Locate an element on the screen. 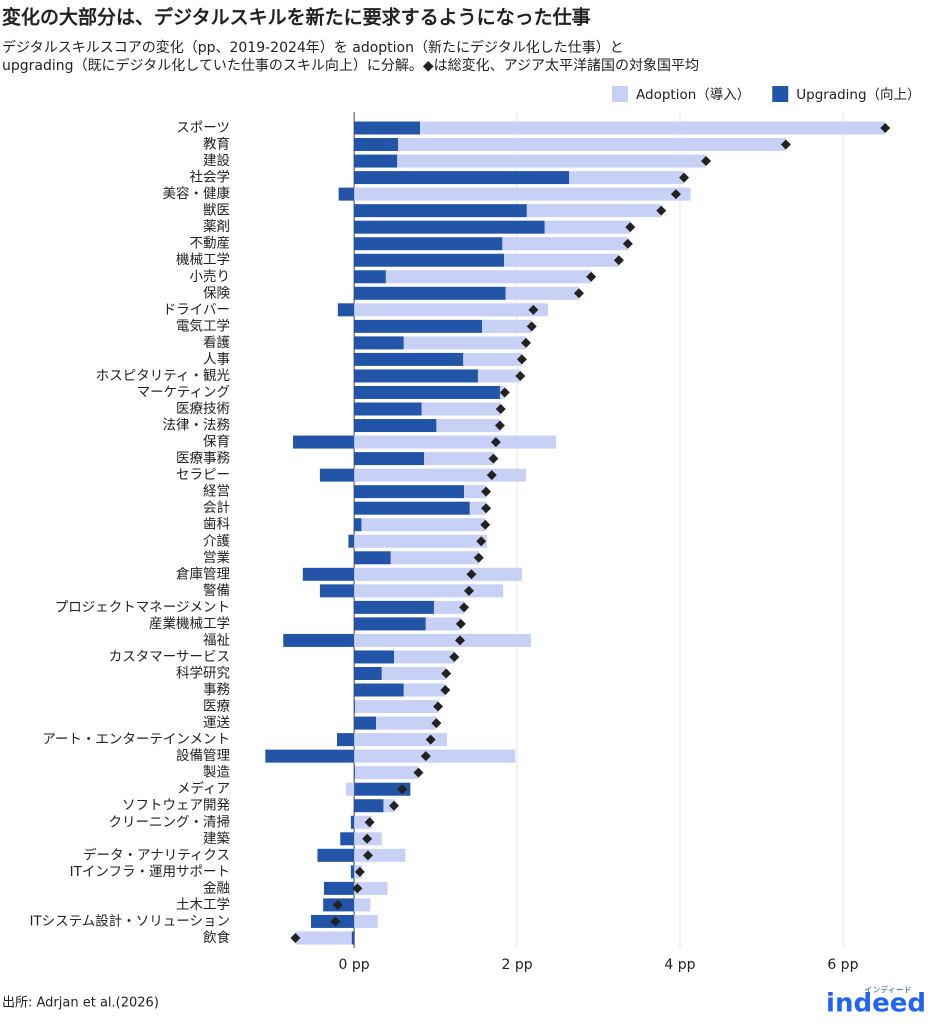 The height and width of the screenshot is (1028, 931). y-tick-label: プロジェクトマネージメント is located at coordinates (142, 607).